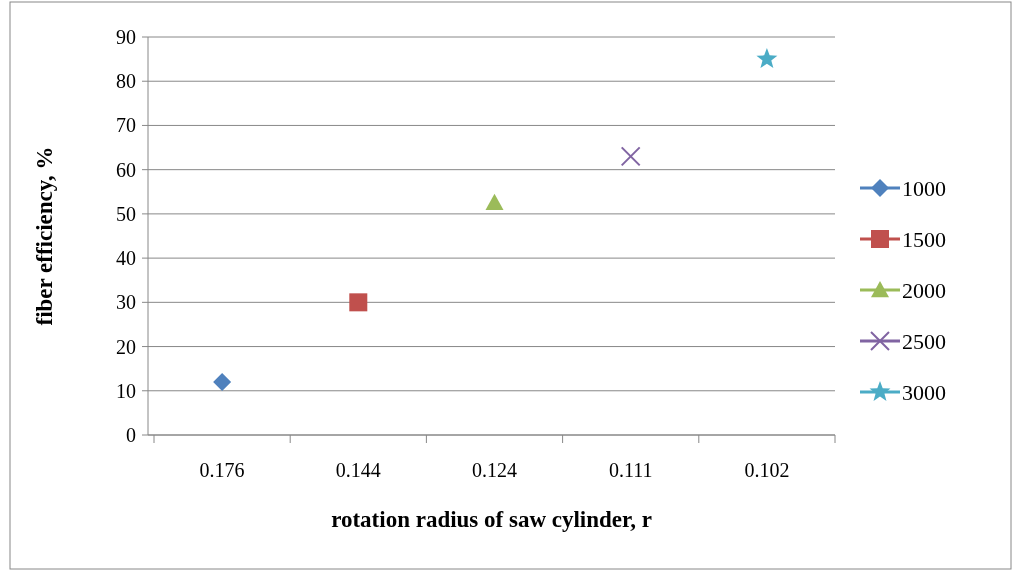 The height and width of the screenshot is (571, 1013). What do you see at coordinates (126, 169) in the screenshot?
I see `y-tick-label: 60` at bounding box center [126, 169].